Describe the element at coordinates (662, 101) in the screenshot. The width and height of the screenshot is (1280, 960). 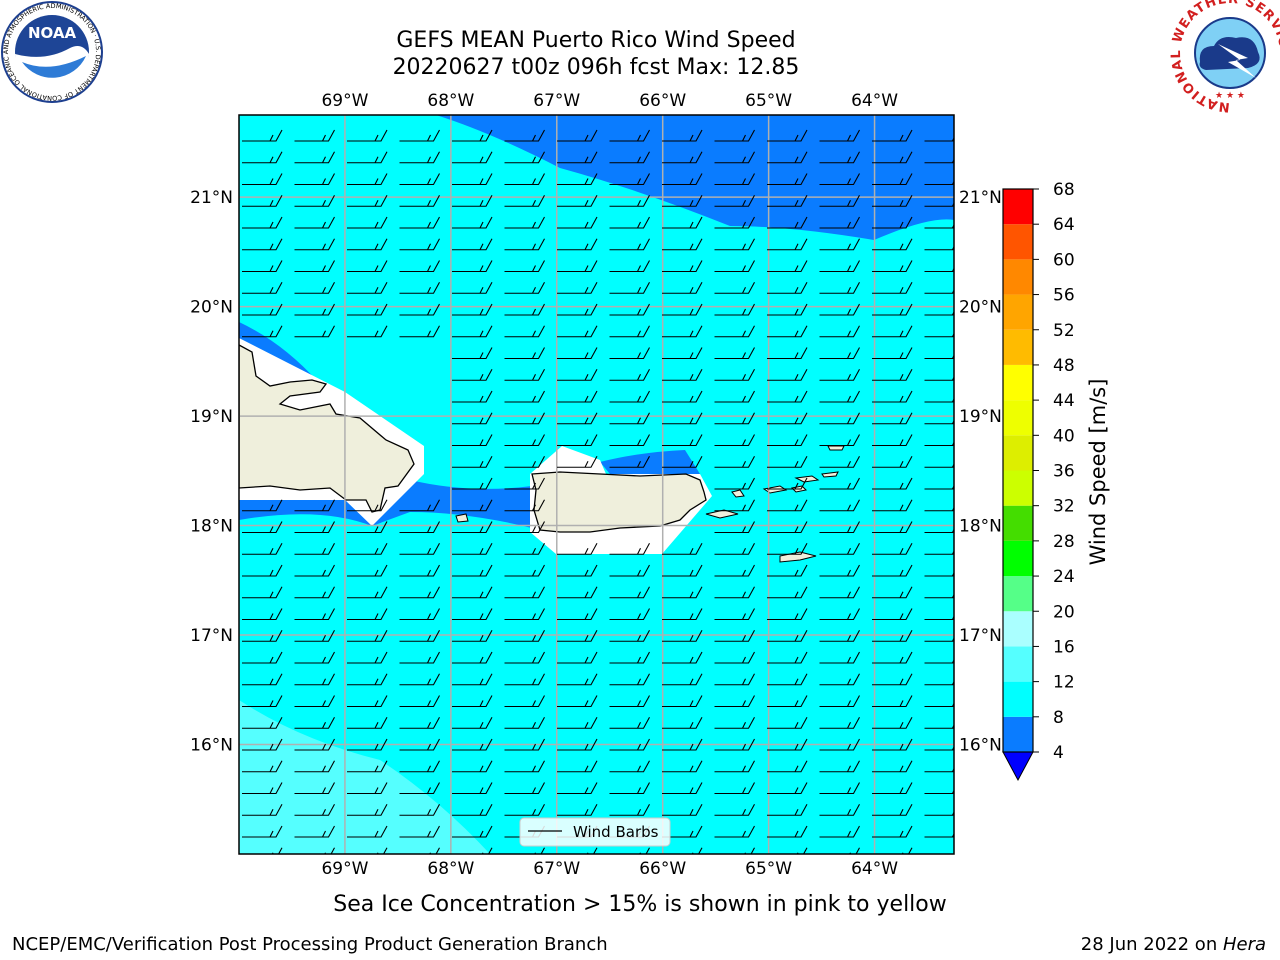
I see `lon-tick-label-top: 66°W` at that location.